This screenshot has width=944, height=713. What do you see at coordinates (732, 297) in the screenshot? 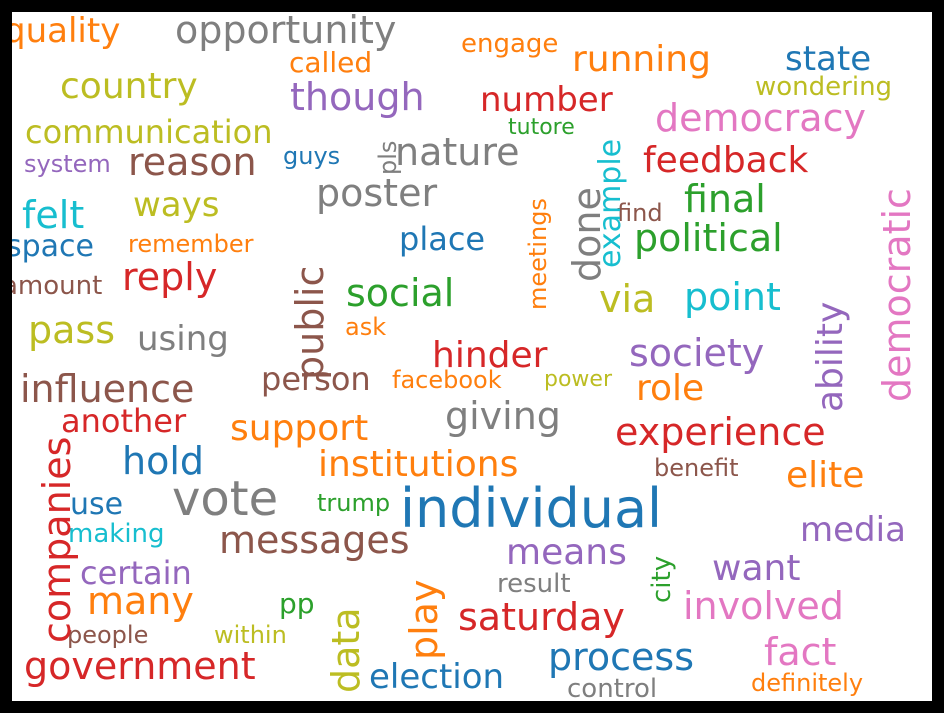
I see `word-point: point` at bounding box center [732, 297].